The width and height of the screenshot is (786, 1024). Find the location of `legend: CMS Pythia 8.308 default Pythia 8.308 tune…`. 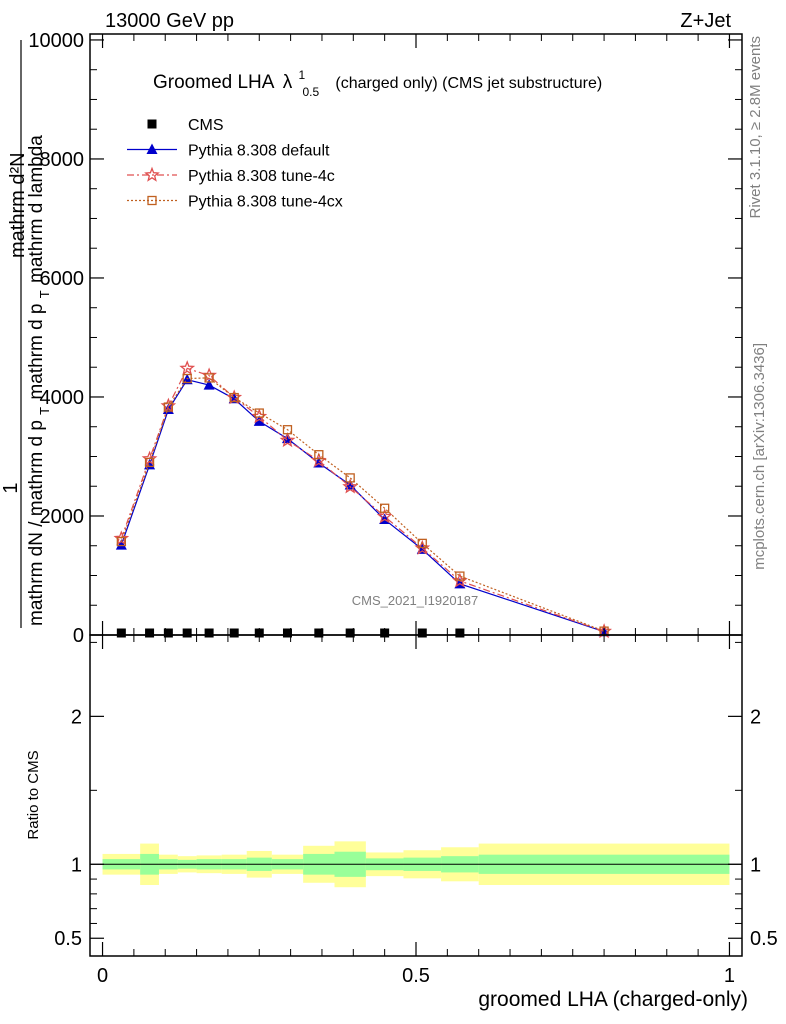

legend: CMS Pythia 8.308 default Pythia 8.308 tune… is located at coordinates (235, 164).